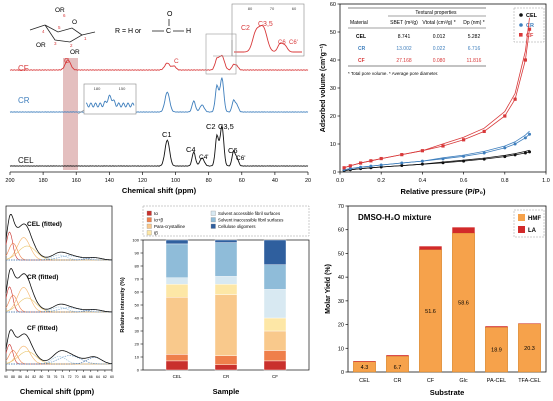  I want to click on cr-inset-ticks: 180 150, so click(110, 88).